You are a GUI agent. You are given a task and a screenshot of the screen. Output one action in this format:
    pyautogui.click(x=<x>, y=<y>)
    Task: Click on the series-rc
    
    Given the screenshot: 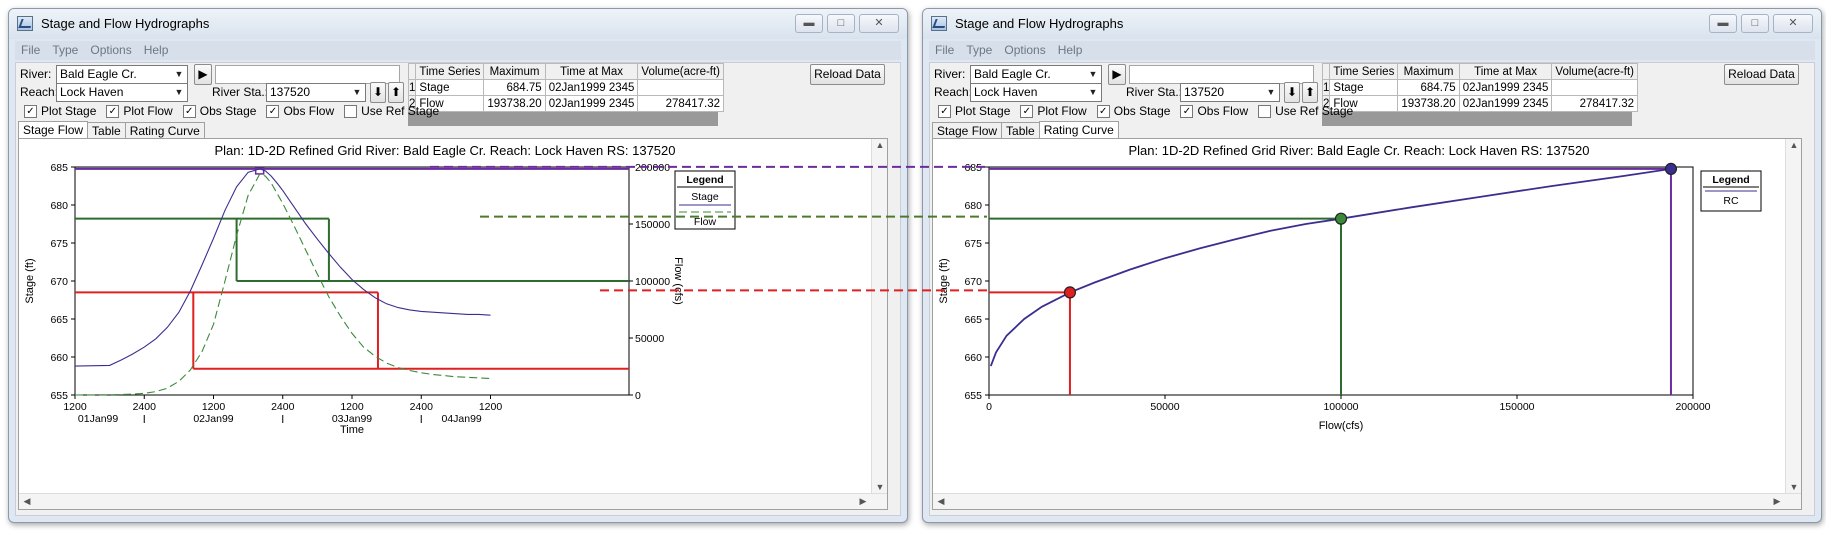 What is the action you would take?
    pyautogui.click(x=1330, y=267)
    